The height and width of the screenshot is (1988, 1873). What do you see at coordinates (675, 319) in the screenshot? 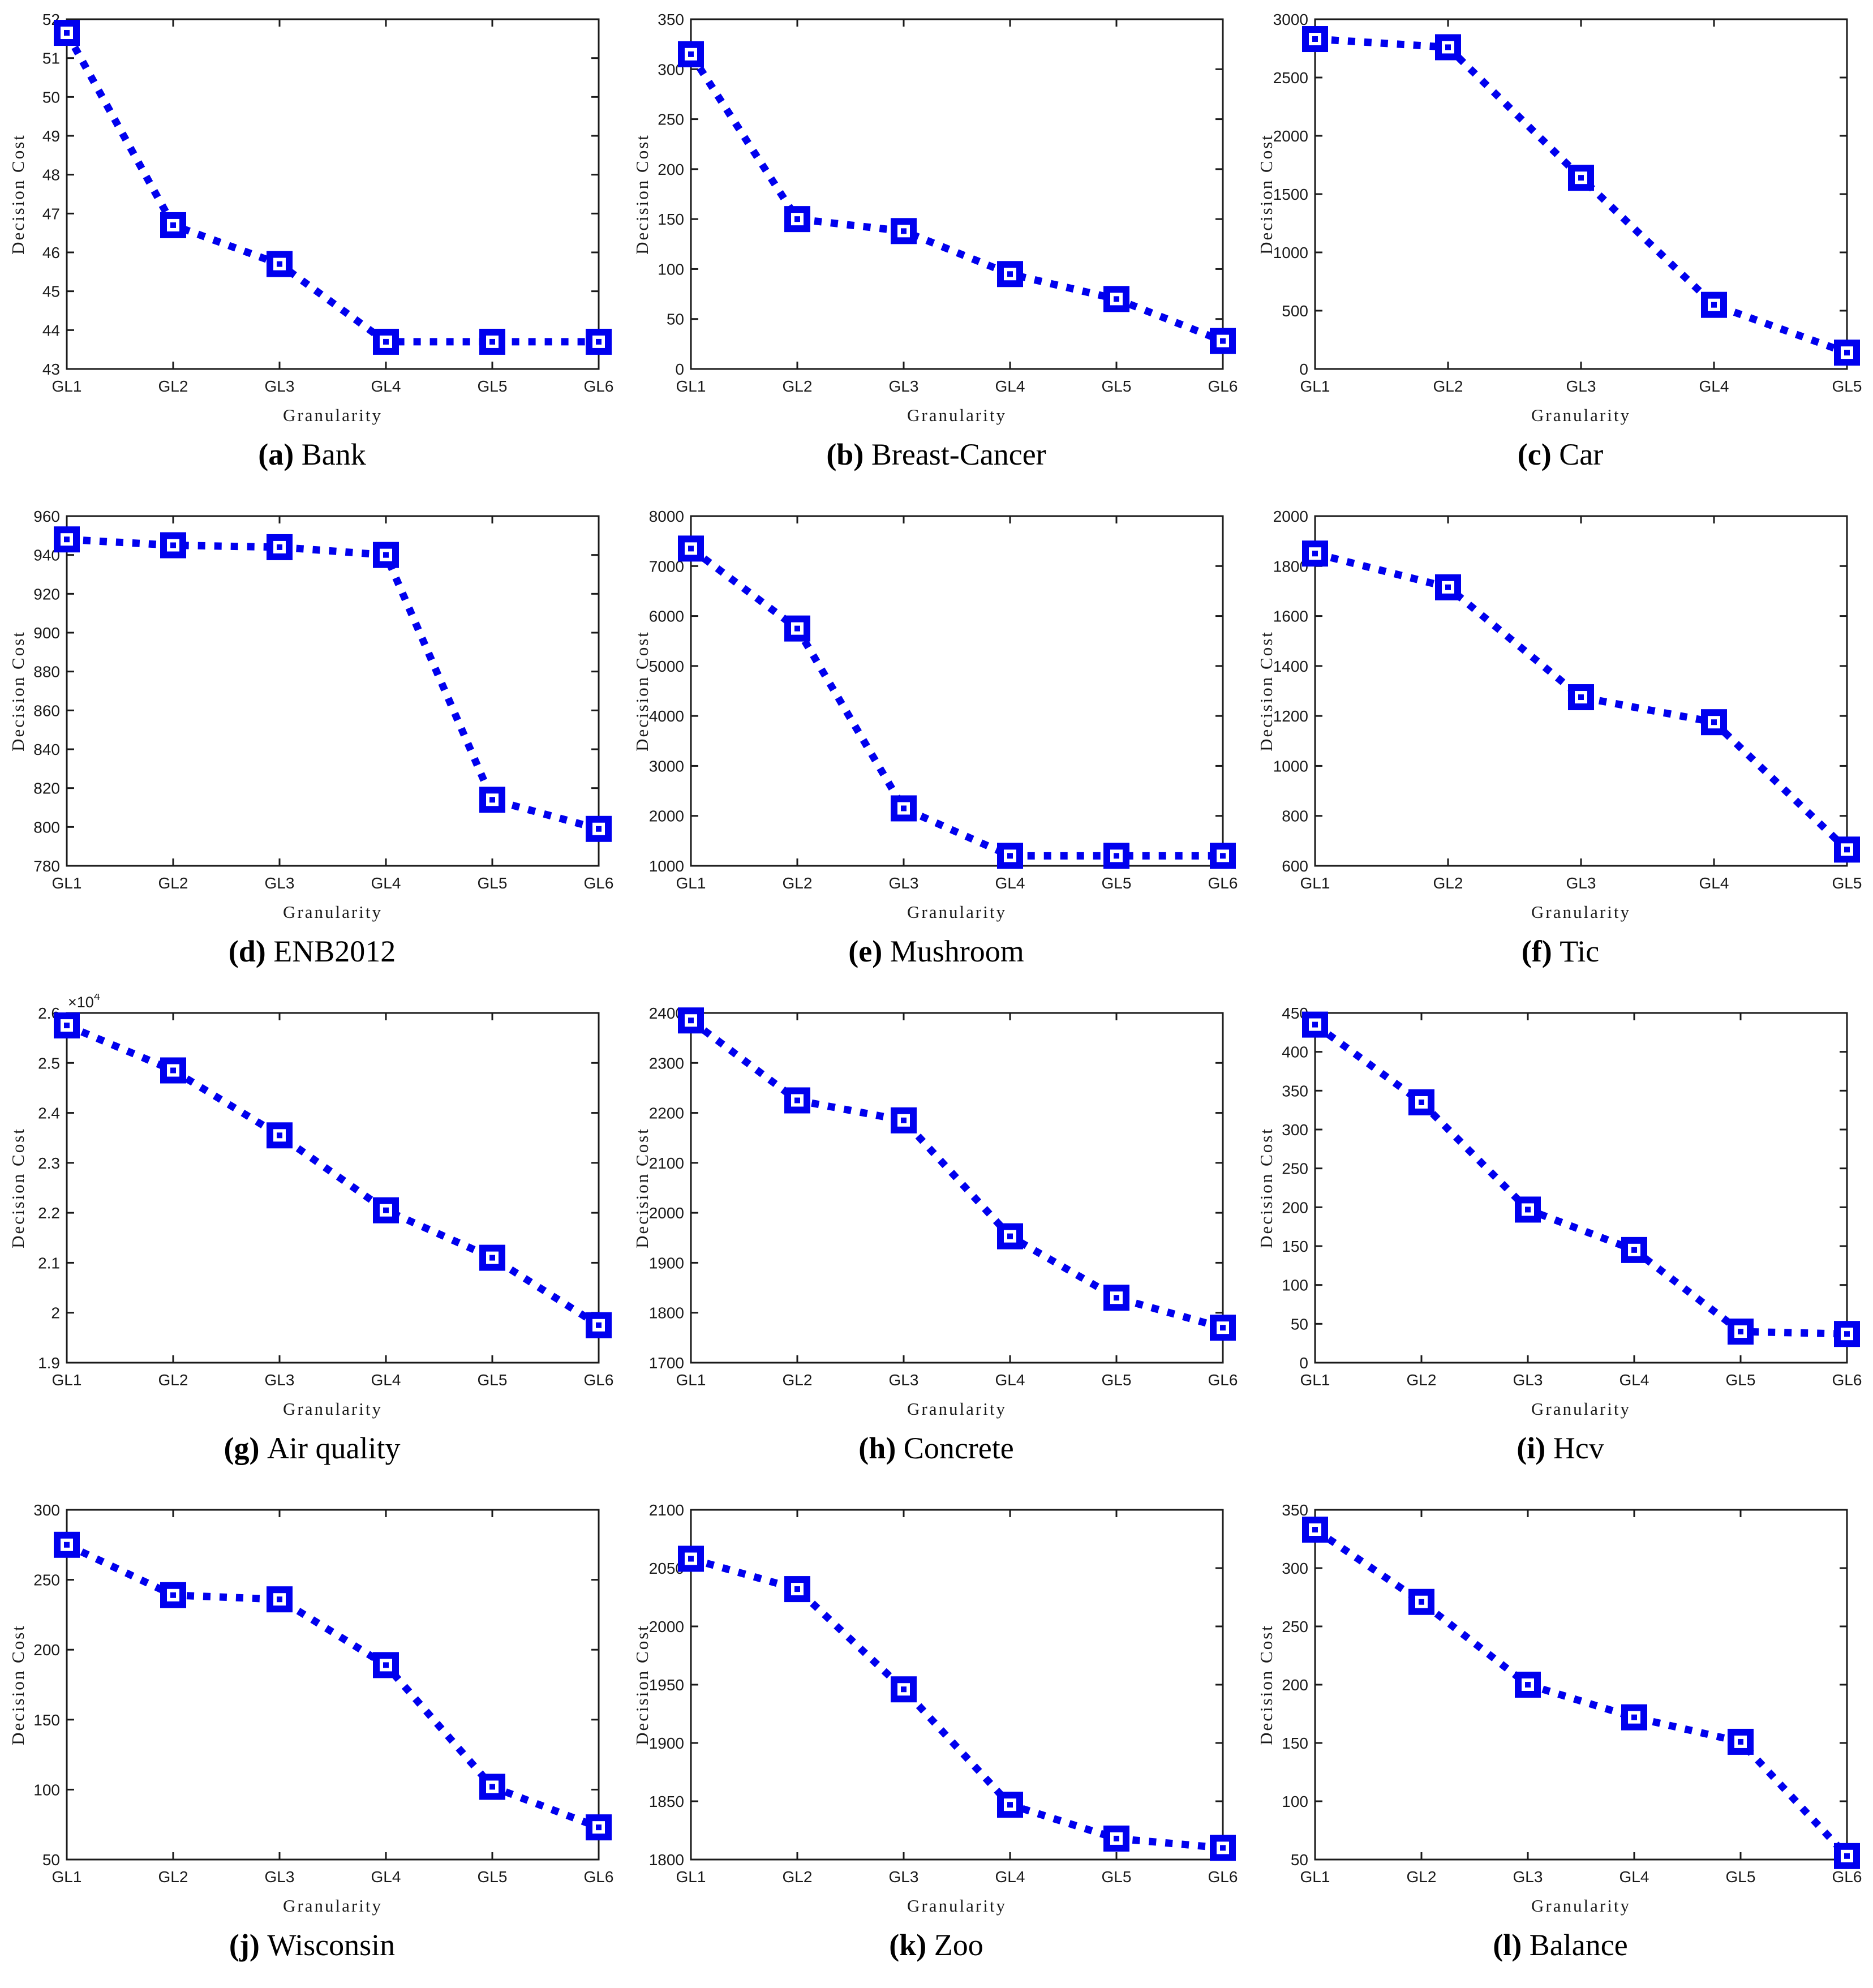
I see `y-tick-label: 50` at bounding box center [675, 319].